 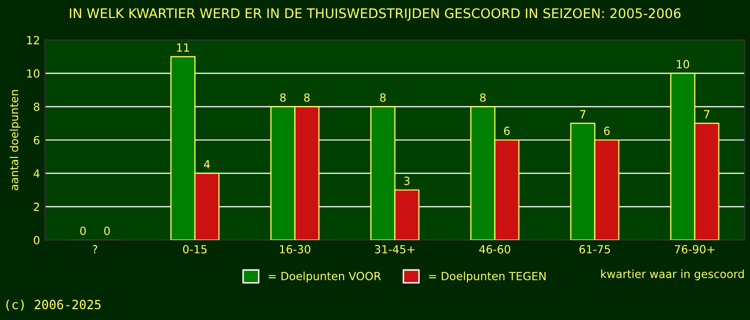 What do you see at coordinates (195, 249) in the screenshot?
I see `x-tick-label: 0-15` at bounding box center [195, 249].